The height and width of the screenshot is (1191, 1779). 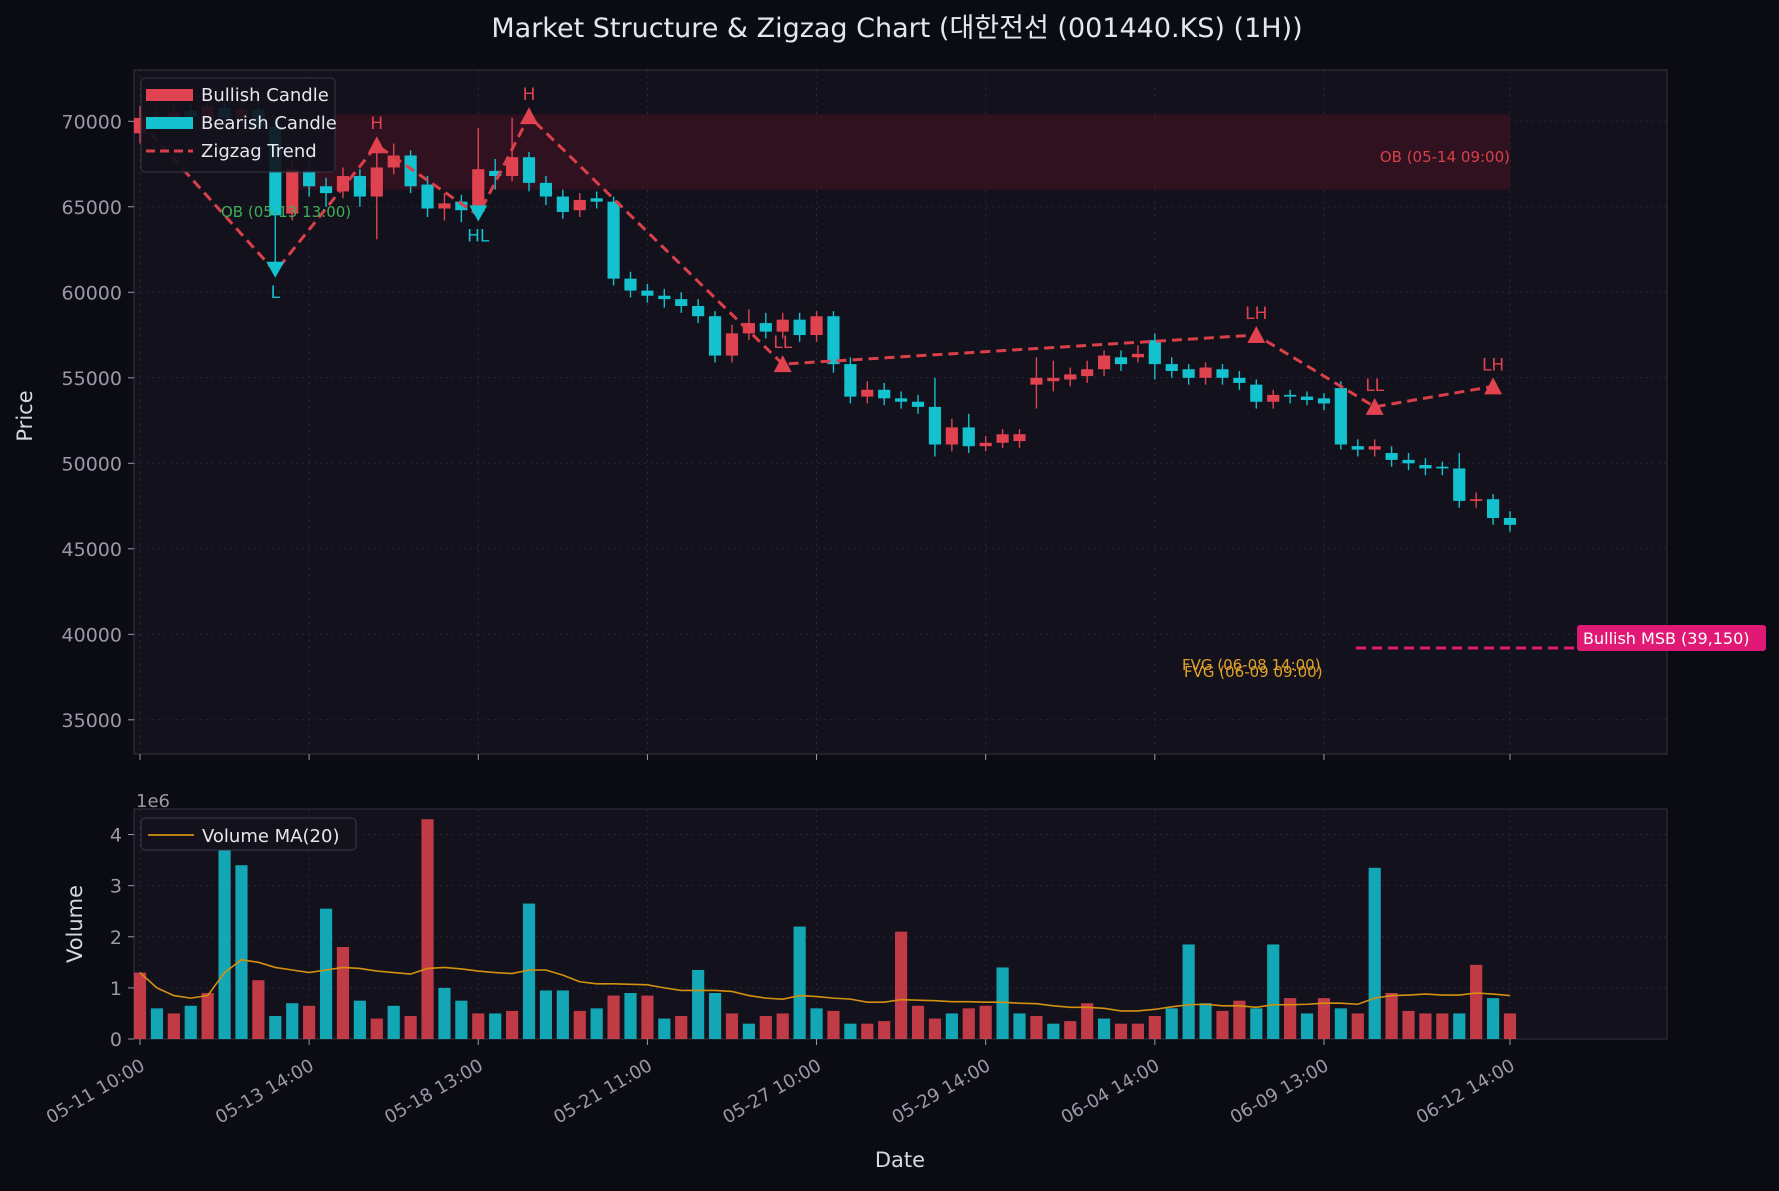 I want to click on x-axis-label: Date, so click(x=900, y=1160).